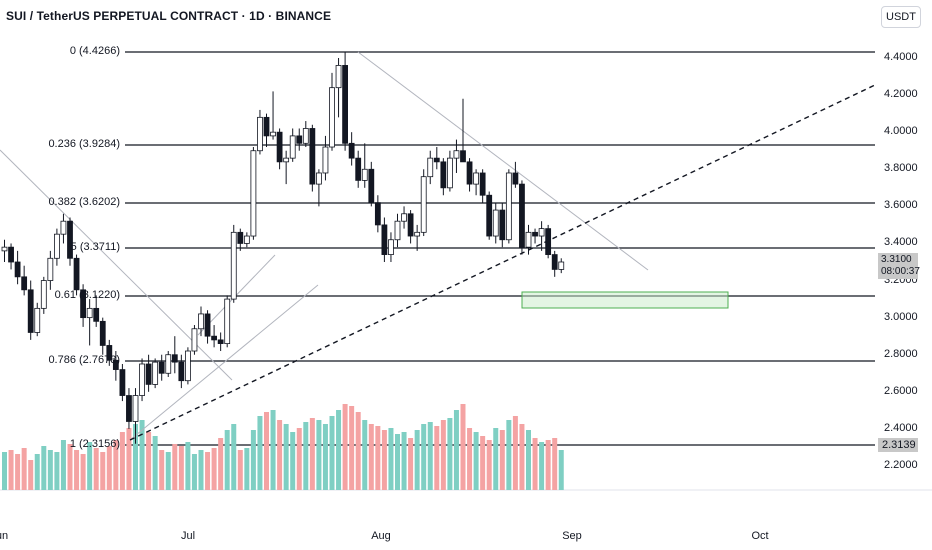 The width and height of the screenshot is (932, 550). What do you see at coordinates (901, 168) in the screenshot?
I see `price-tick-label: 3.8000` at bounding box center [901, 168].